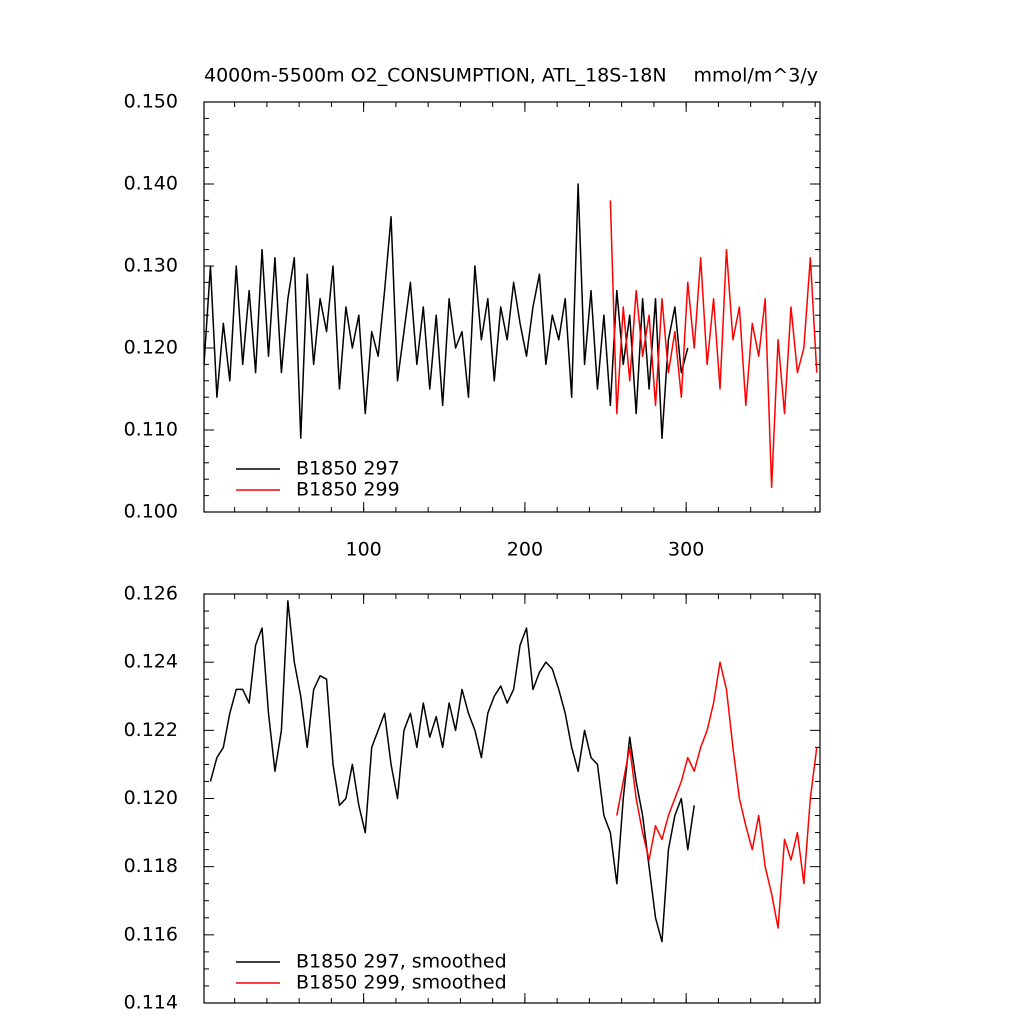 This screenshot has height=1028, width=1024. I want to click on x-tick-label: 200, so click(525, 550).